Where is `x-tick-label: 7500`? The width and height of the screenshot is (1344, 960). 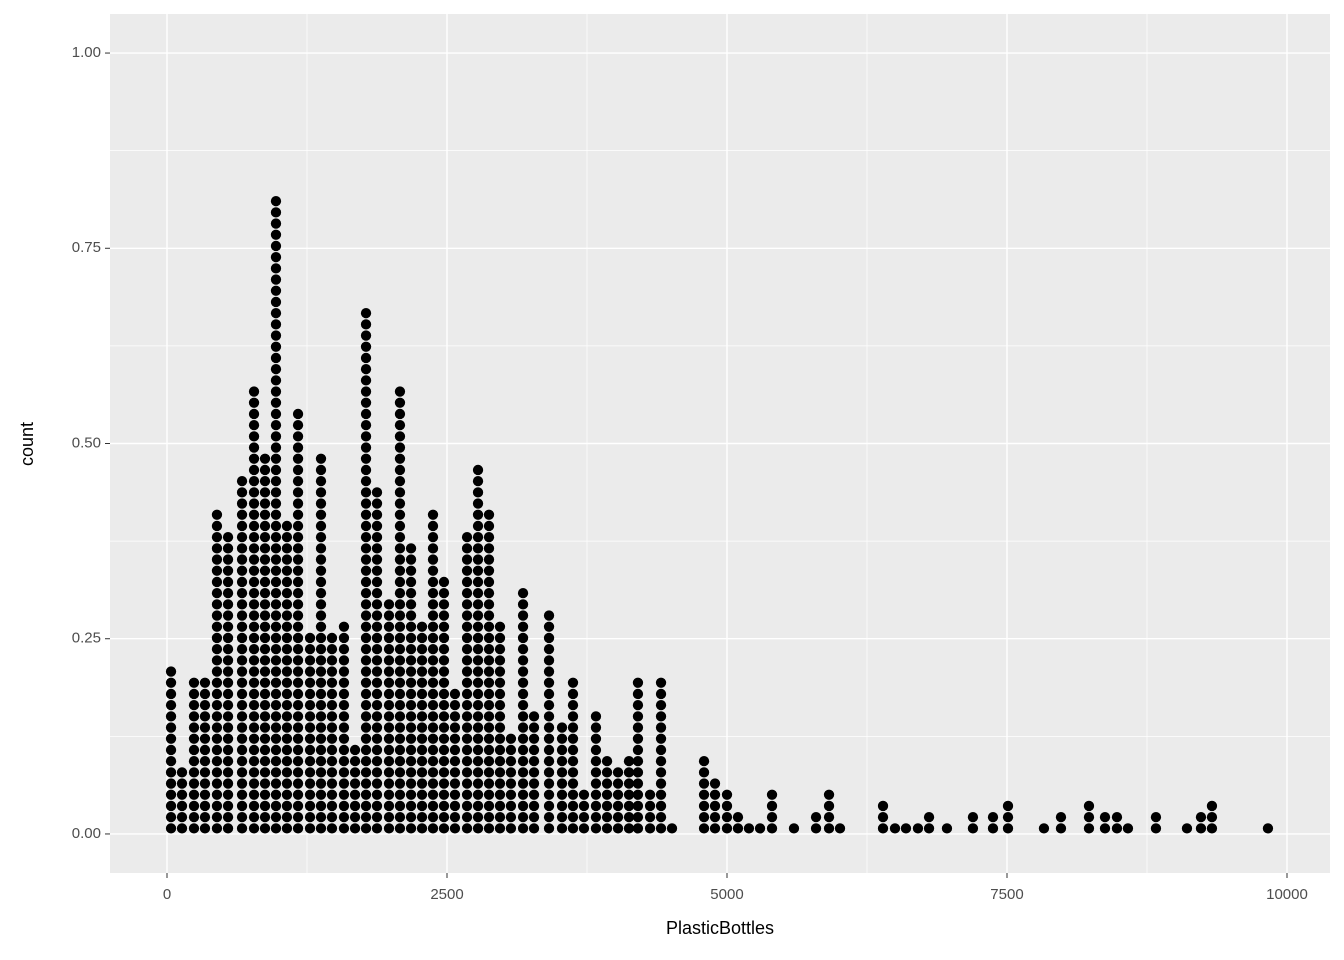 x-tick-label: 7500 is located at coordinates (1006, 894).